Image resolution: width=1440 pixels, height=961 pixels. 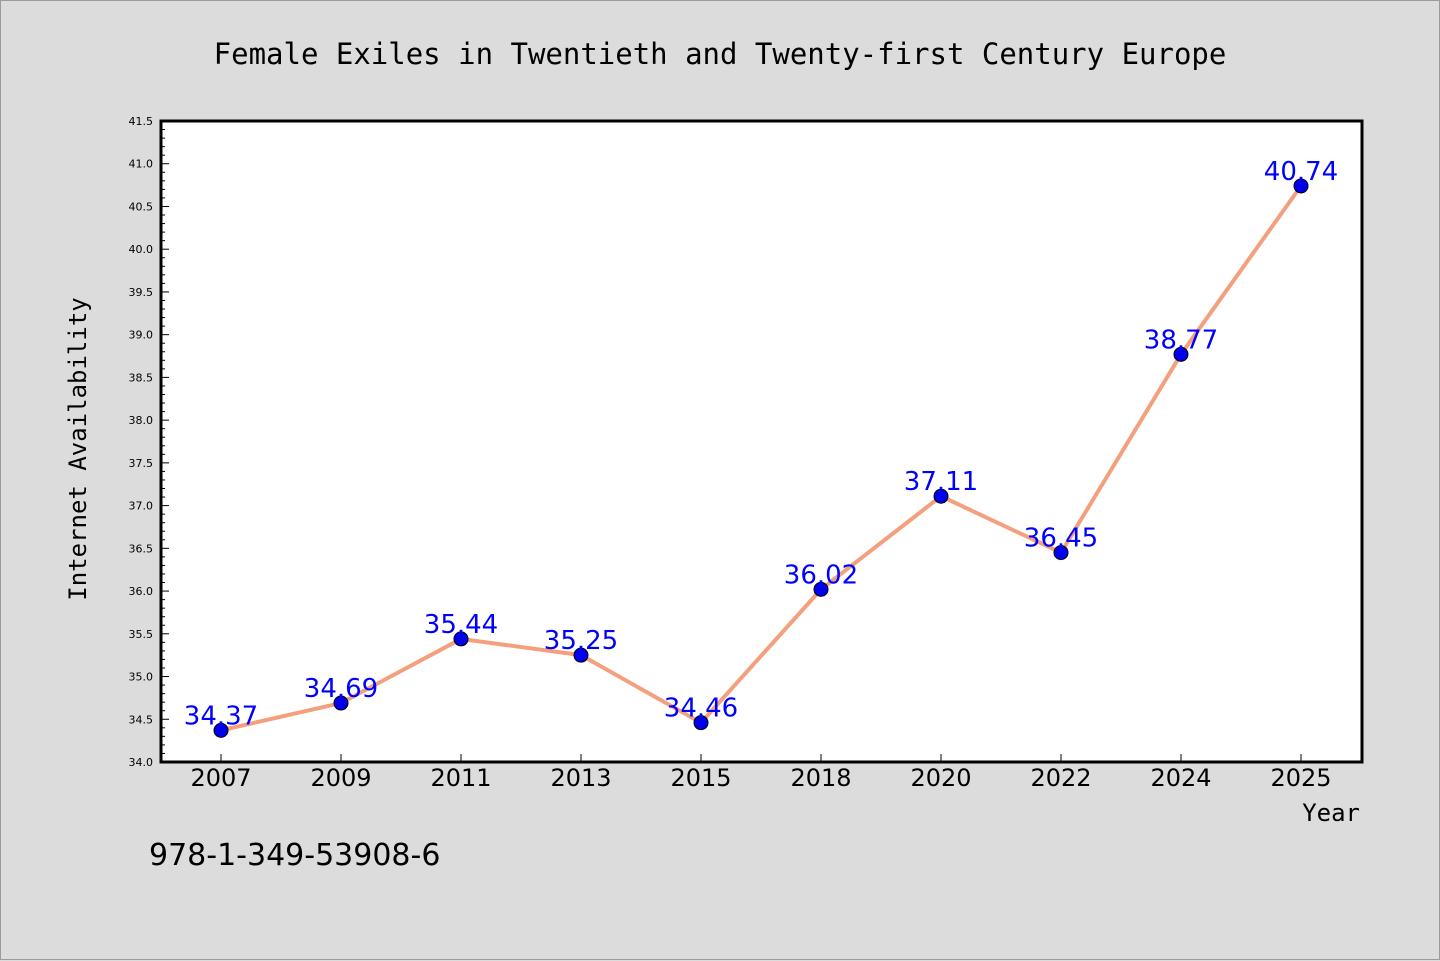 What do you see at coordinates (1331, 813) in the screenshot?
I see `x-axis-label: Year` at bounding box center [1331, 813].